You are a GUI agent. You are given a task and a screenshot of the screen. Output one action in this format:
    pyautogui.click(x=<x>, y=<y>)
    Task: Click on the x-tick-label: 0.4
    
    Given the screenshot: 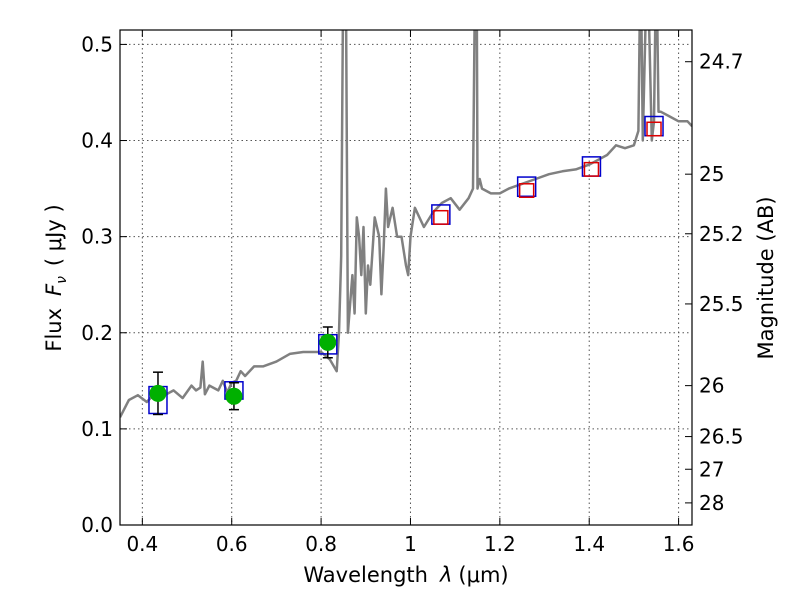 What is the action you would take?
    pyautogui.click(x=142, y=544)
    